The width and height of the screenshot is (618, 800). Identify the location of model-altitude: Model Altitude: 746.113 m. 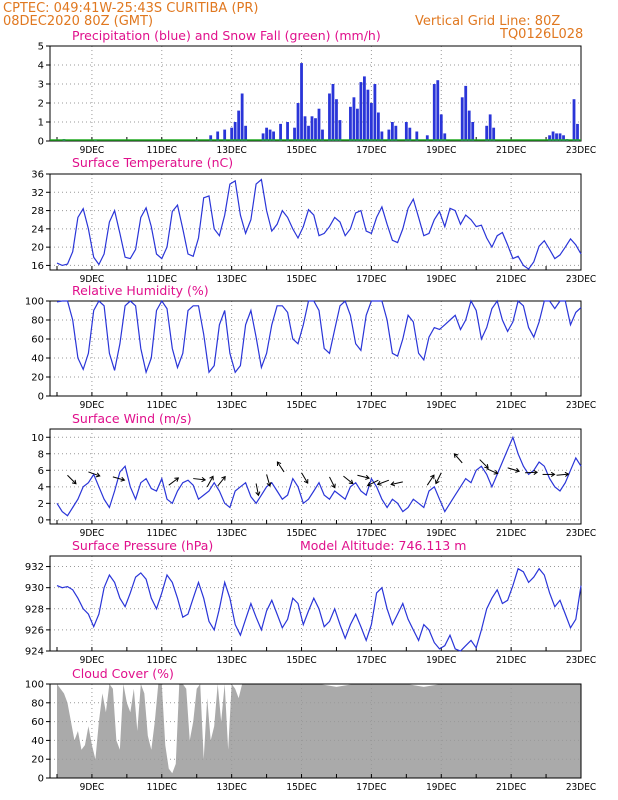
(383, 545).